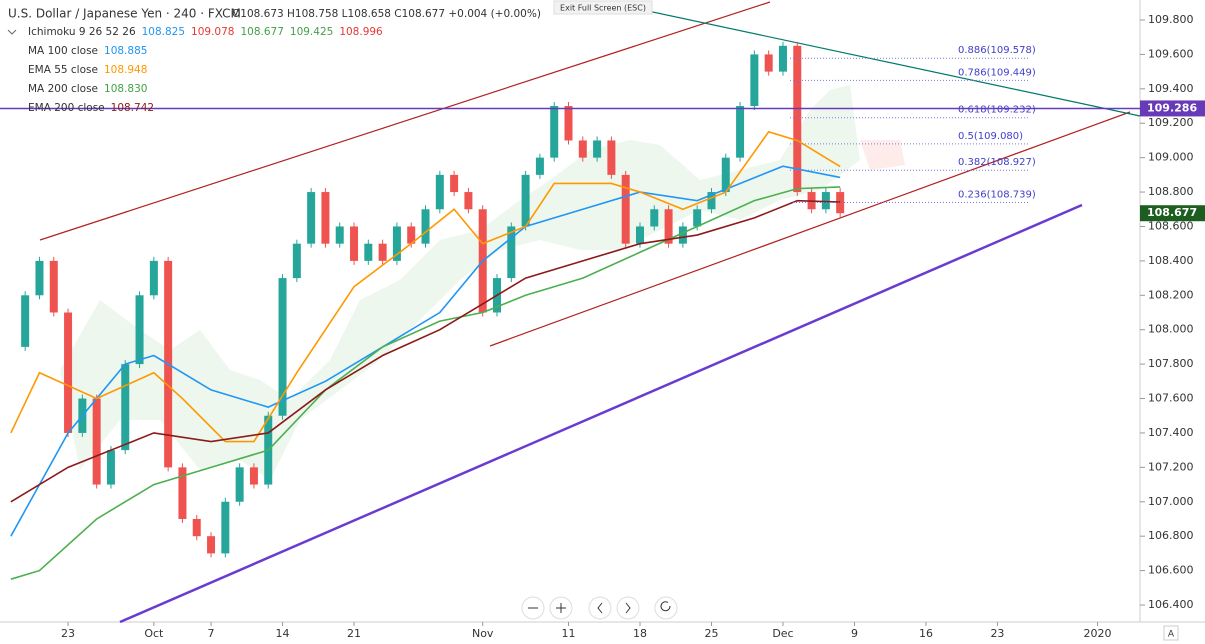 The image size is (1205, 644). Describe the element at coordinates (125, 89) in the screenshot. I see `indicator-value: 108.830` at that location.